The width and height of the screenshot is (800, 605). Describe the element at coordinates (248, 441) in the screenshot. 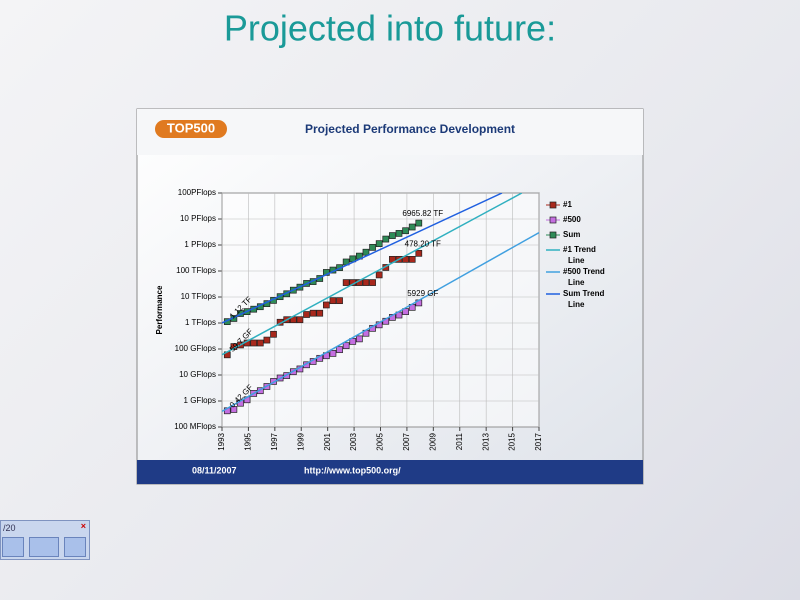

I see `x-tick-label: 1995` at that location.